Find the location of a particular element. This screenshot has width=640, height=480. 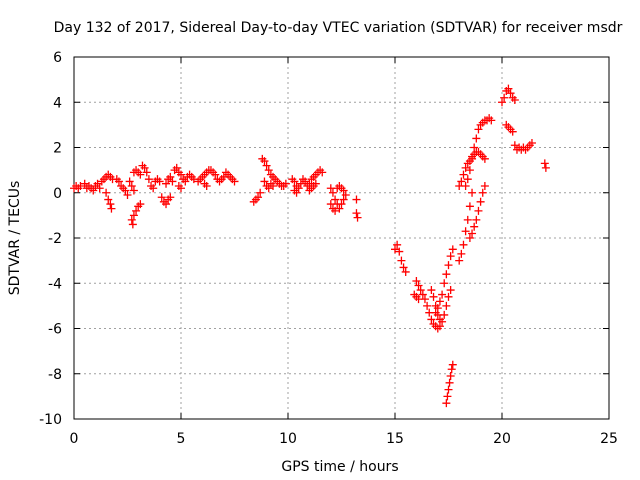

y-tick-label: -2 is located at coordinates (55, 239).